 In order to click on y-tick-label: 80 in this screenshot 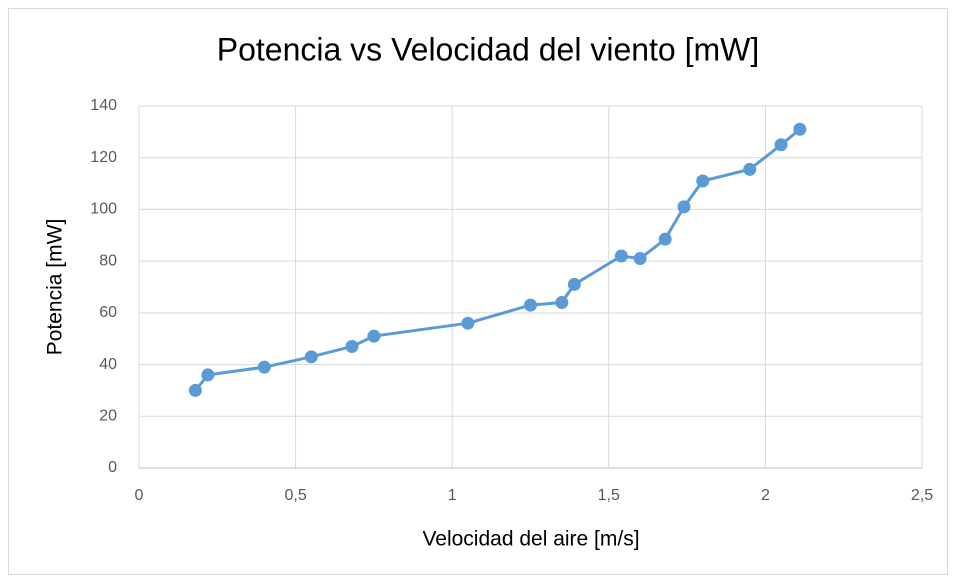, I will do `click(108, 260)`.